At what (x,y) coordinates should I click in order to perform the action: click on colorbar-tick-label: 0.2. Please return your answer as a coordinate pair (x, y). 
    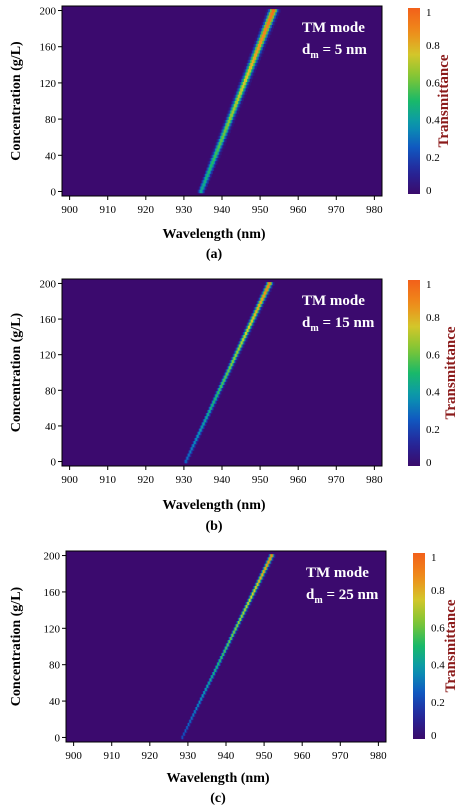
    Looking at the image, I should click on (433, 430).